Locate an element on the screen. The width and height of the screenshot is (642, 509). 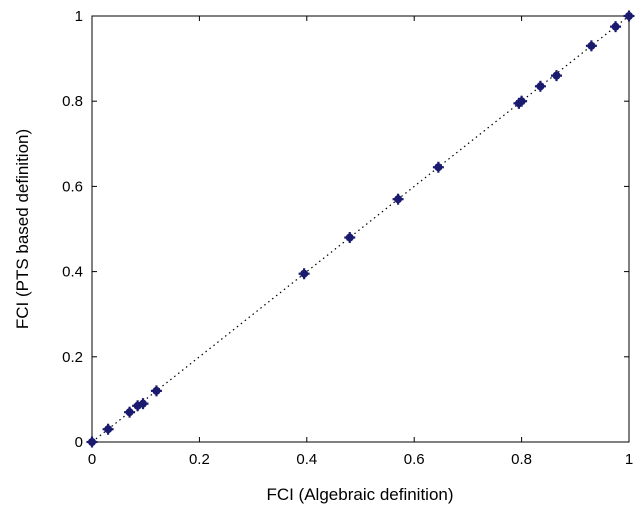
y-tick-label: 0.8 is located at coordinates (72, 101).